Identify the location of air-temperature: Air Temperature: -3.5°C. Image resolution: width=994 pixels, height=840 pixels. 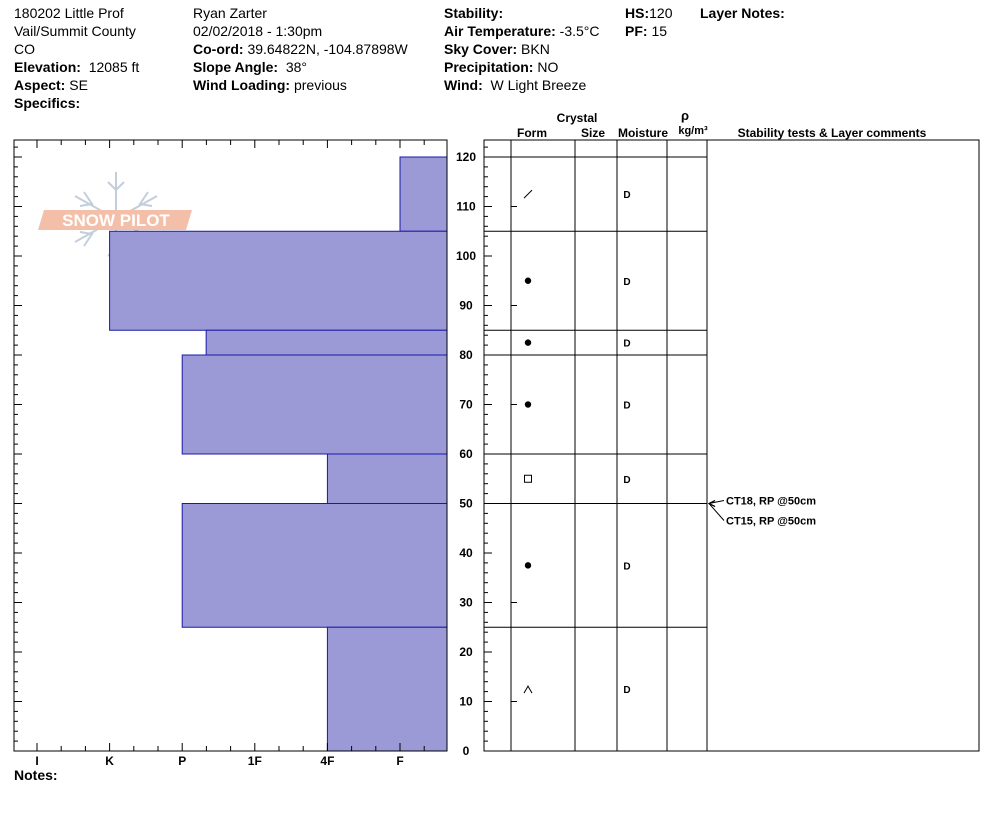
(522, 31).